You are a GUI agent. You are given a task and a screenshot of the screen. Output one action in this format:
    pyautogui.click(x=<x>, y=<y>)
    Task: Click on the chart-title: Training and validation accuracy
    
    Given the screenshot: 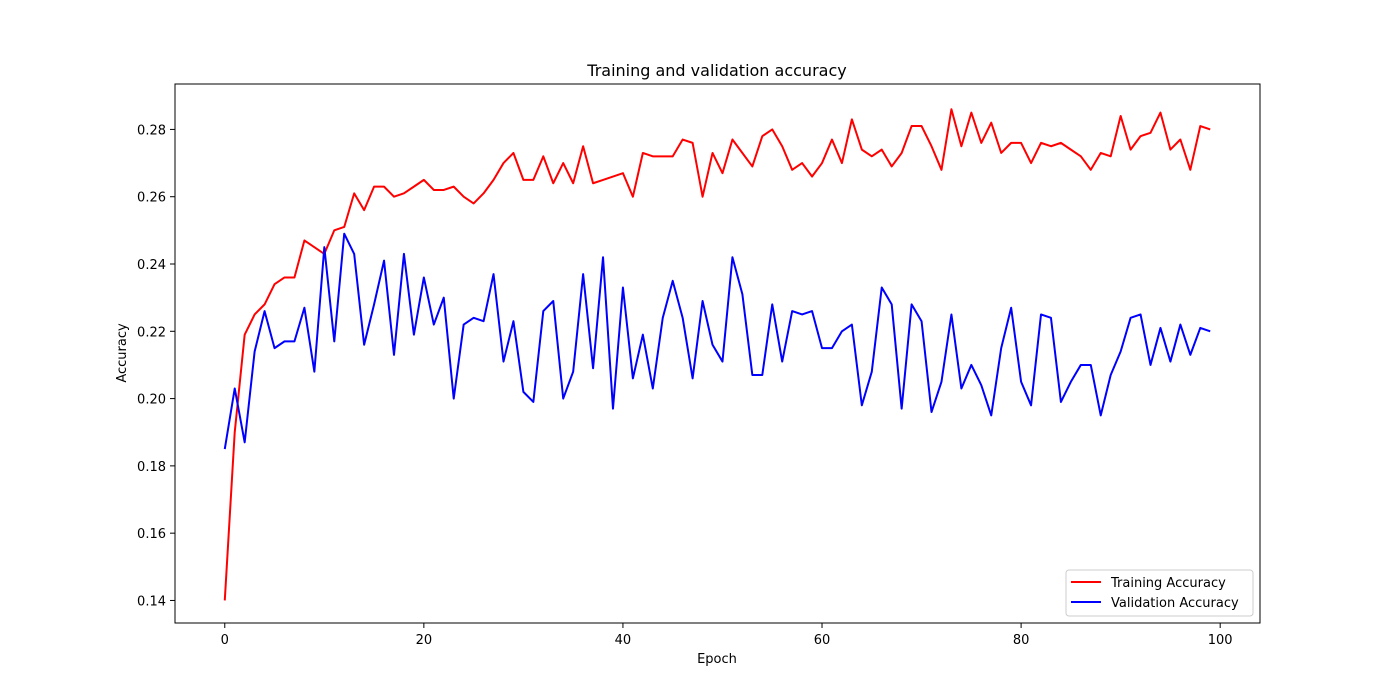 What is the action you would take?
    pyautogui.click(x=716, y=70)
    